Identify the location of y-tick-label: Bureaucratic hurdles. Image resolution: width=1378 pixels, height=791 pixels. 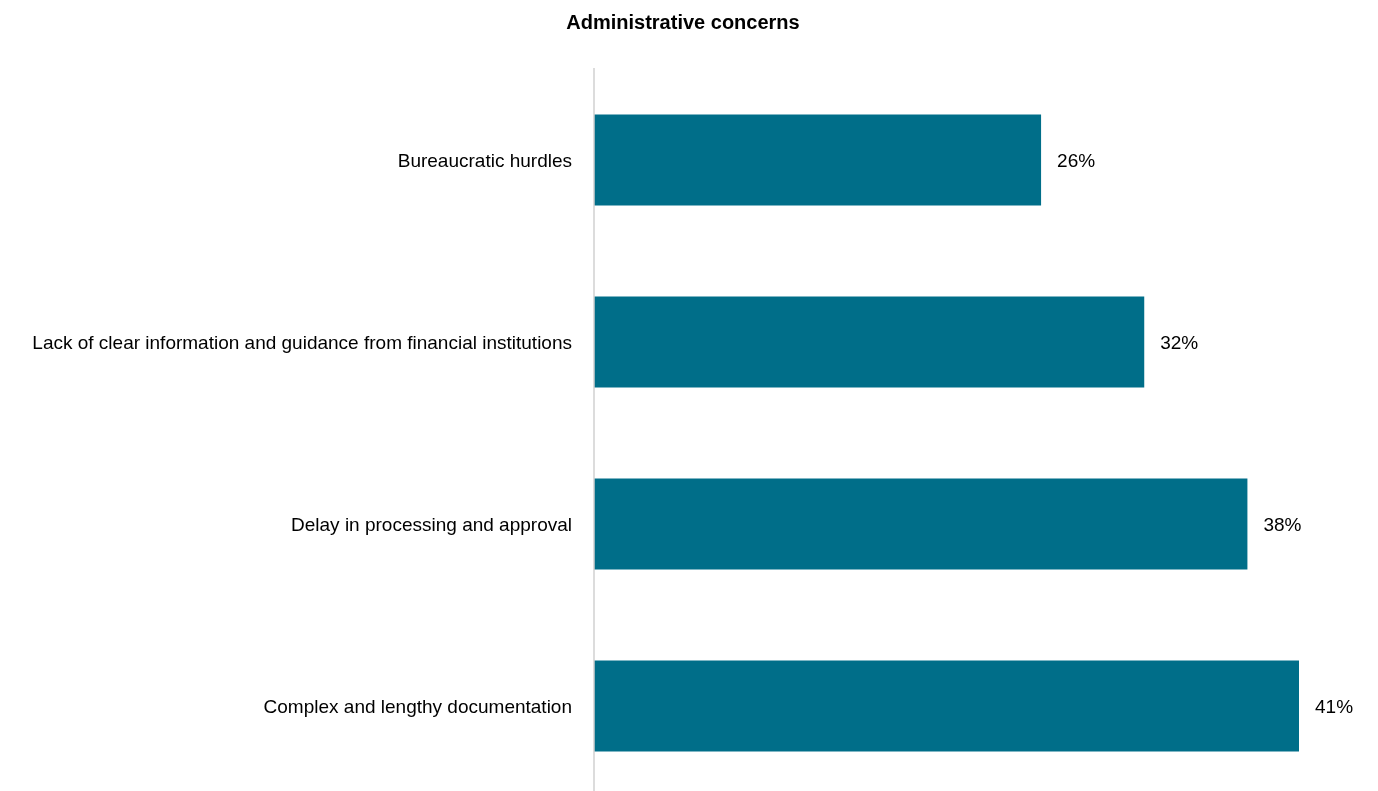
(484, 160).